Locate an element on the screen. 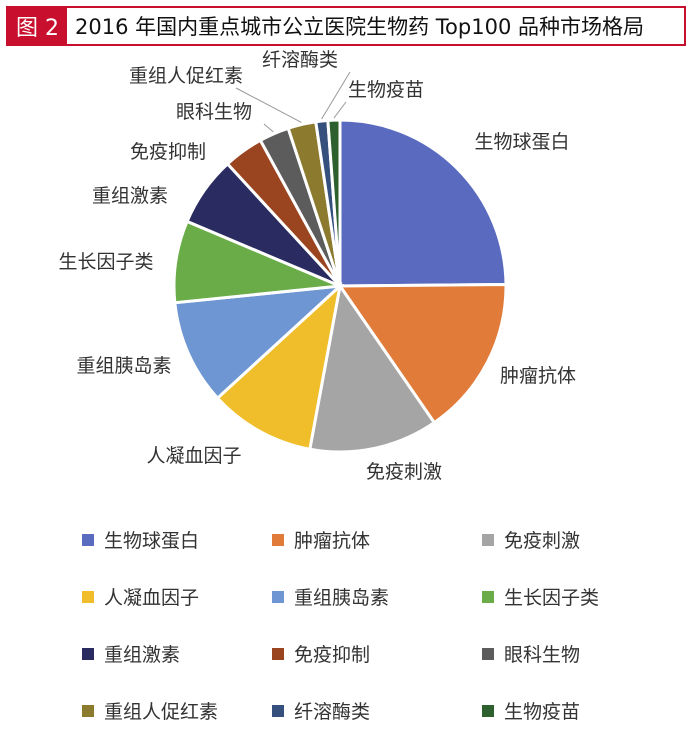 This screenshot has height=741, width=692. legend-item: 免疫抑制 is located at coordinates (321, 653).